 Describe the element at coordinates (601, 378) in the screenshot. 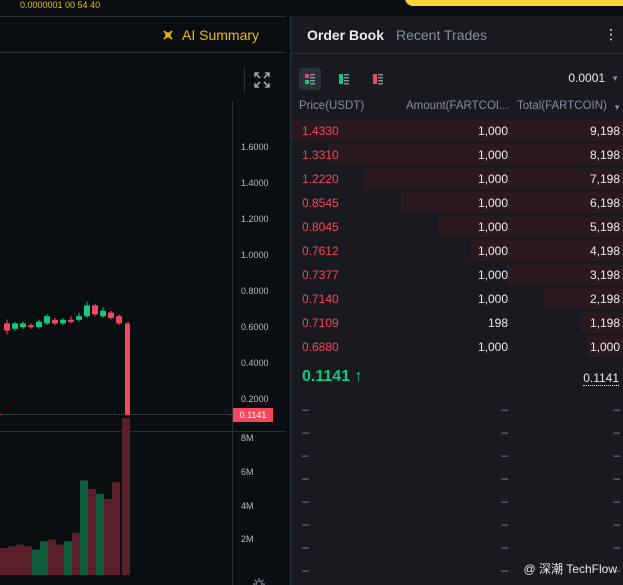

I see `mark-price: 0.1141` at that location.